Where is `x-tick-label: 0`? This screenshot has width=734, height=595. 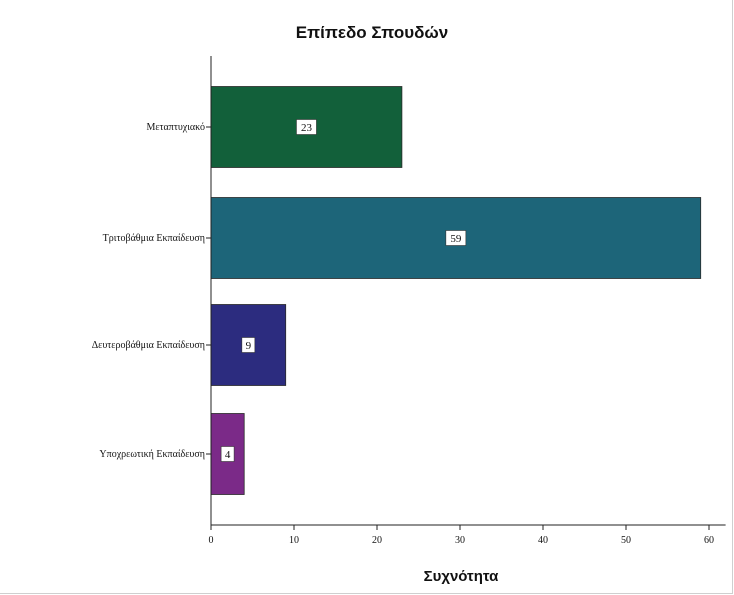
x-tick-label: 0 is located at coordinates (211, 540).